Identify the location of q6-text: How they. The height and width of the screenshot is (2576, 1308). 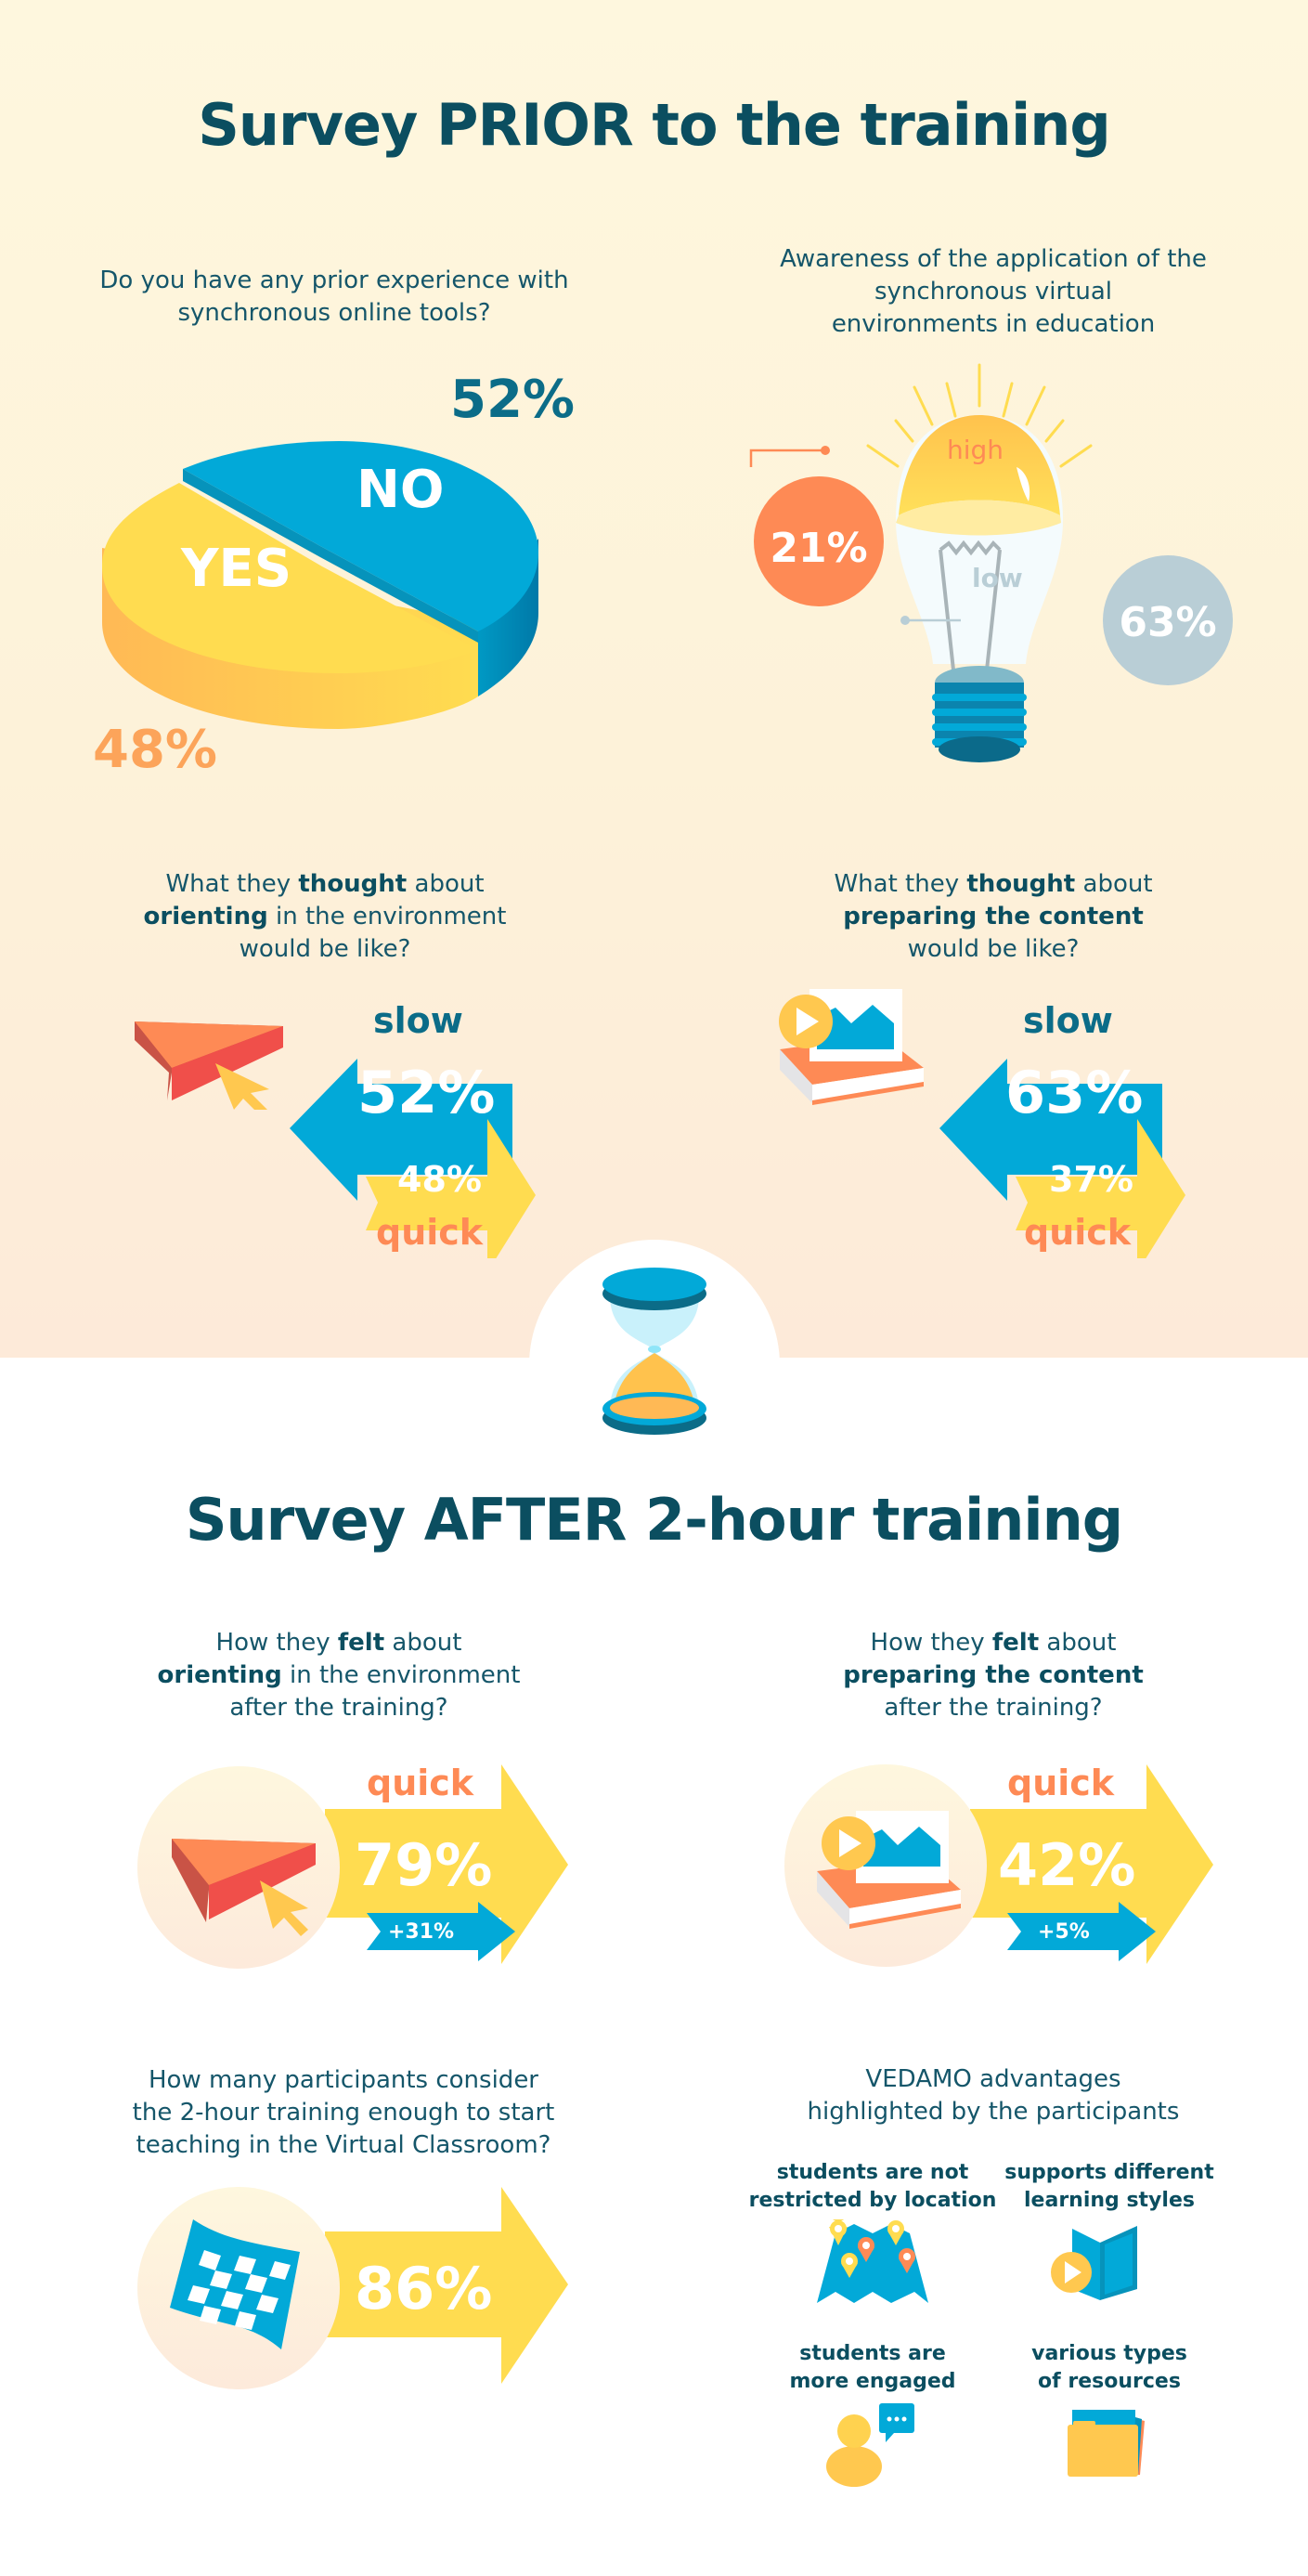
(931, 1643).